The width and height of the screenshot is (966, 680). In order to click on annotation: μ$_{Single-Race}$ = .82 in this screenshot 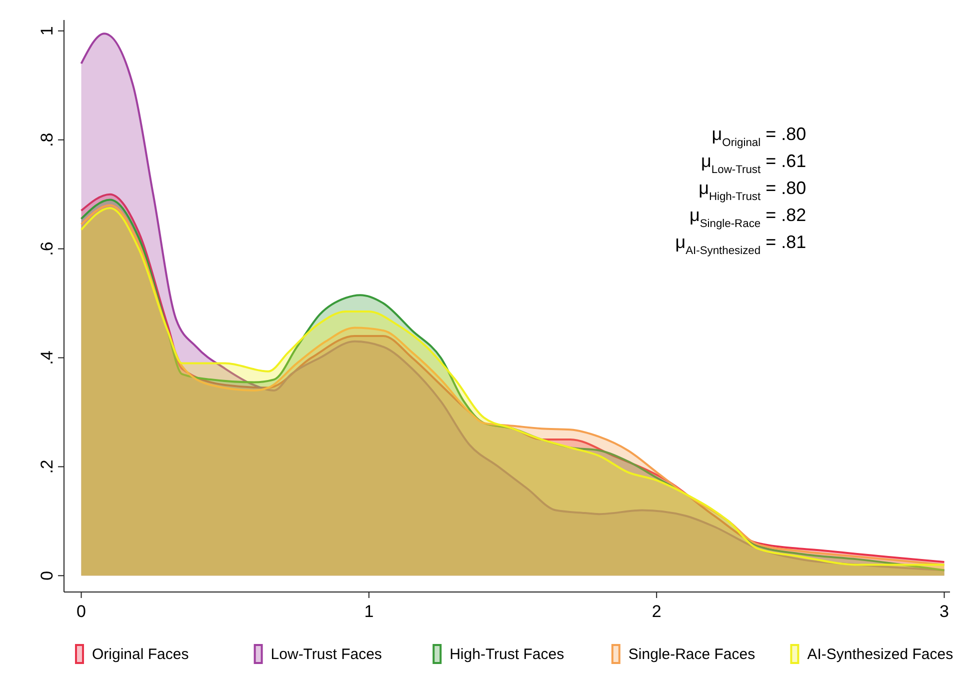, I will do `click(747, 217)`.